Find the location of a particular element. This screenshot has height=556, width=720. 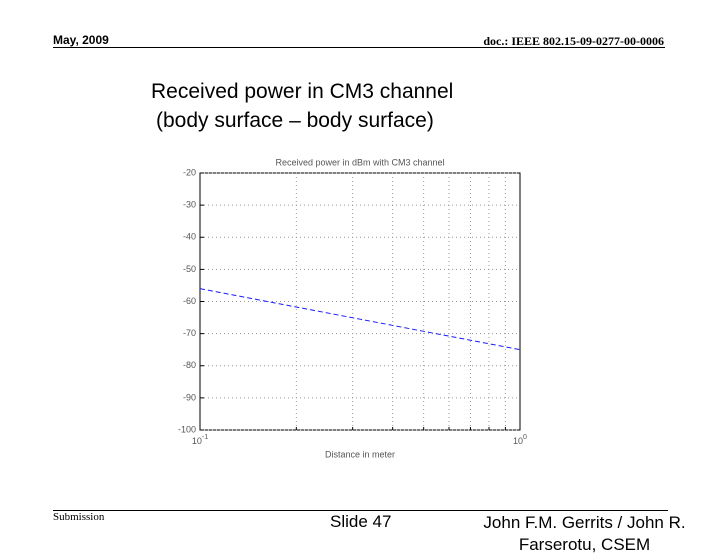

footer-rule is located at coordinates (360, 510).